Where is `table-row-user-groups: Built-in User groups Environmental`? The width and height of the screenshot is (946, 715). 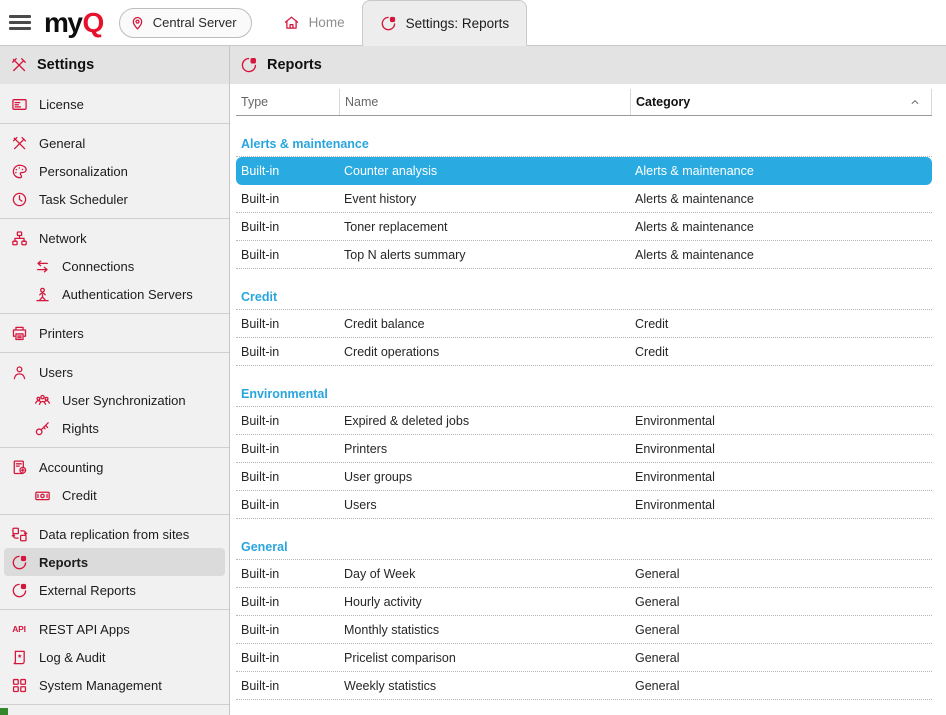 table-row-user-groups: Built-in User groups Environmental is located at coordinates (584, 477).